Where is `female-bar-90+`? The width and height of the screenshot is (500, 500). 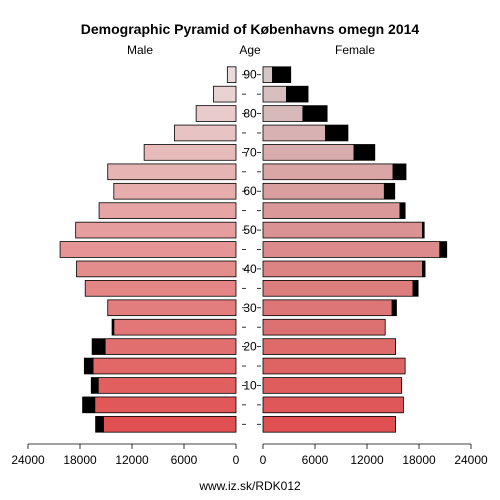 female-bar-90+ is located at coordinates (267, 75).